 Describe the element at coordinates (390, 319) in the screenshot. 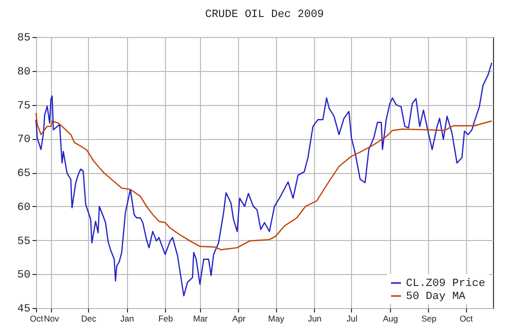

I see `x-tick-label: Aug` at that location.